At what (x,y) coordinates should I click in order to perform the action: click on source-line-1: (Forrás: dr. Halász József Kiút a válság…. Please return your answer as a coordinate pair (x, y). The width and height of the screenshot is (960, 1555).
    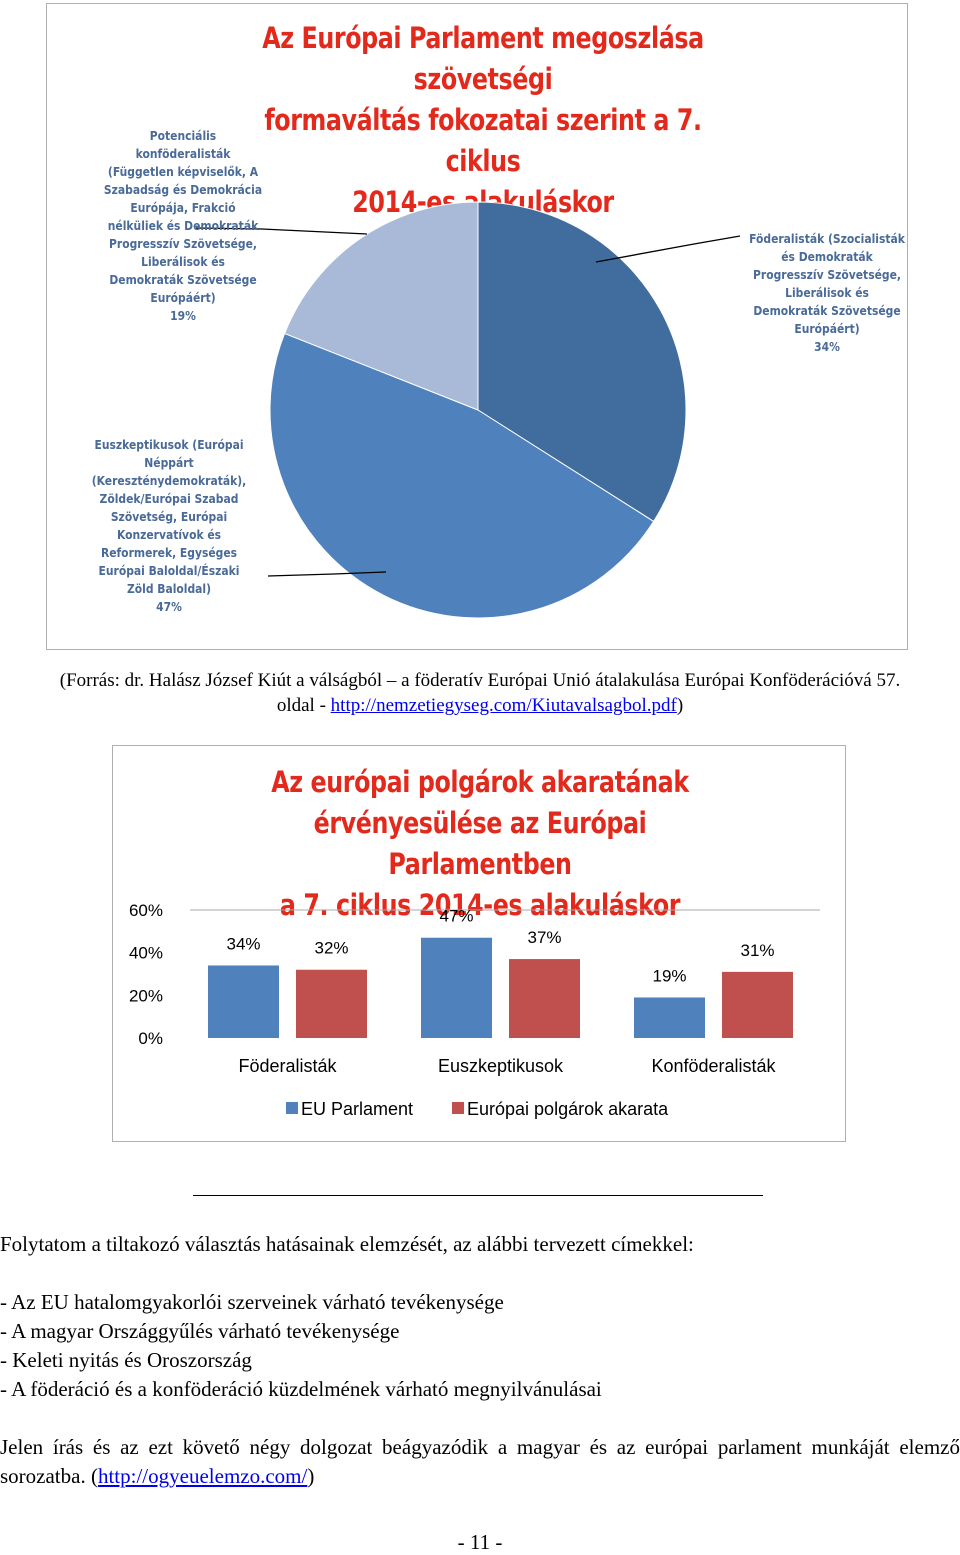
    Looking at the image, I should click on (480, 680).